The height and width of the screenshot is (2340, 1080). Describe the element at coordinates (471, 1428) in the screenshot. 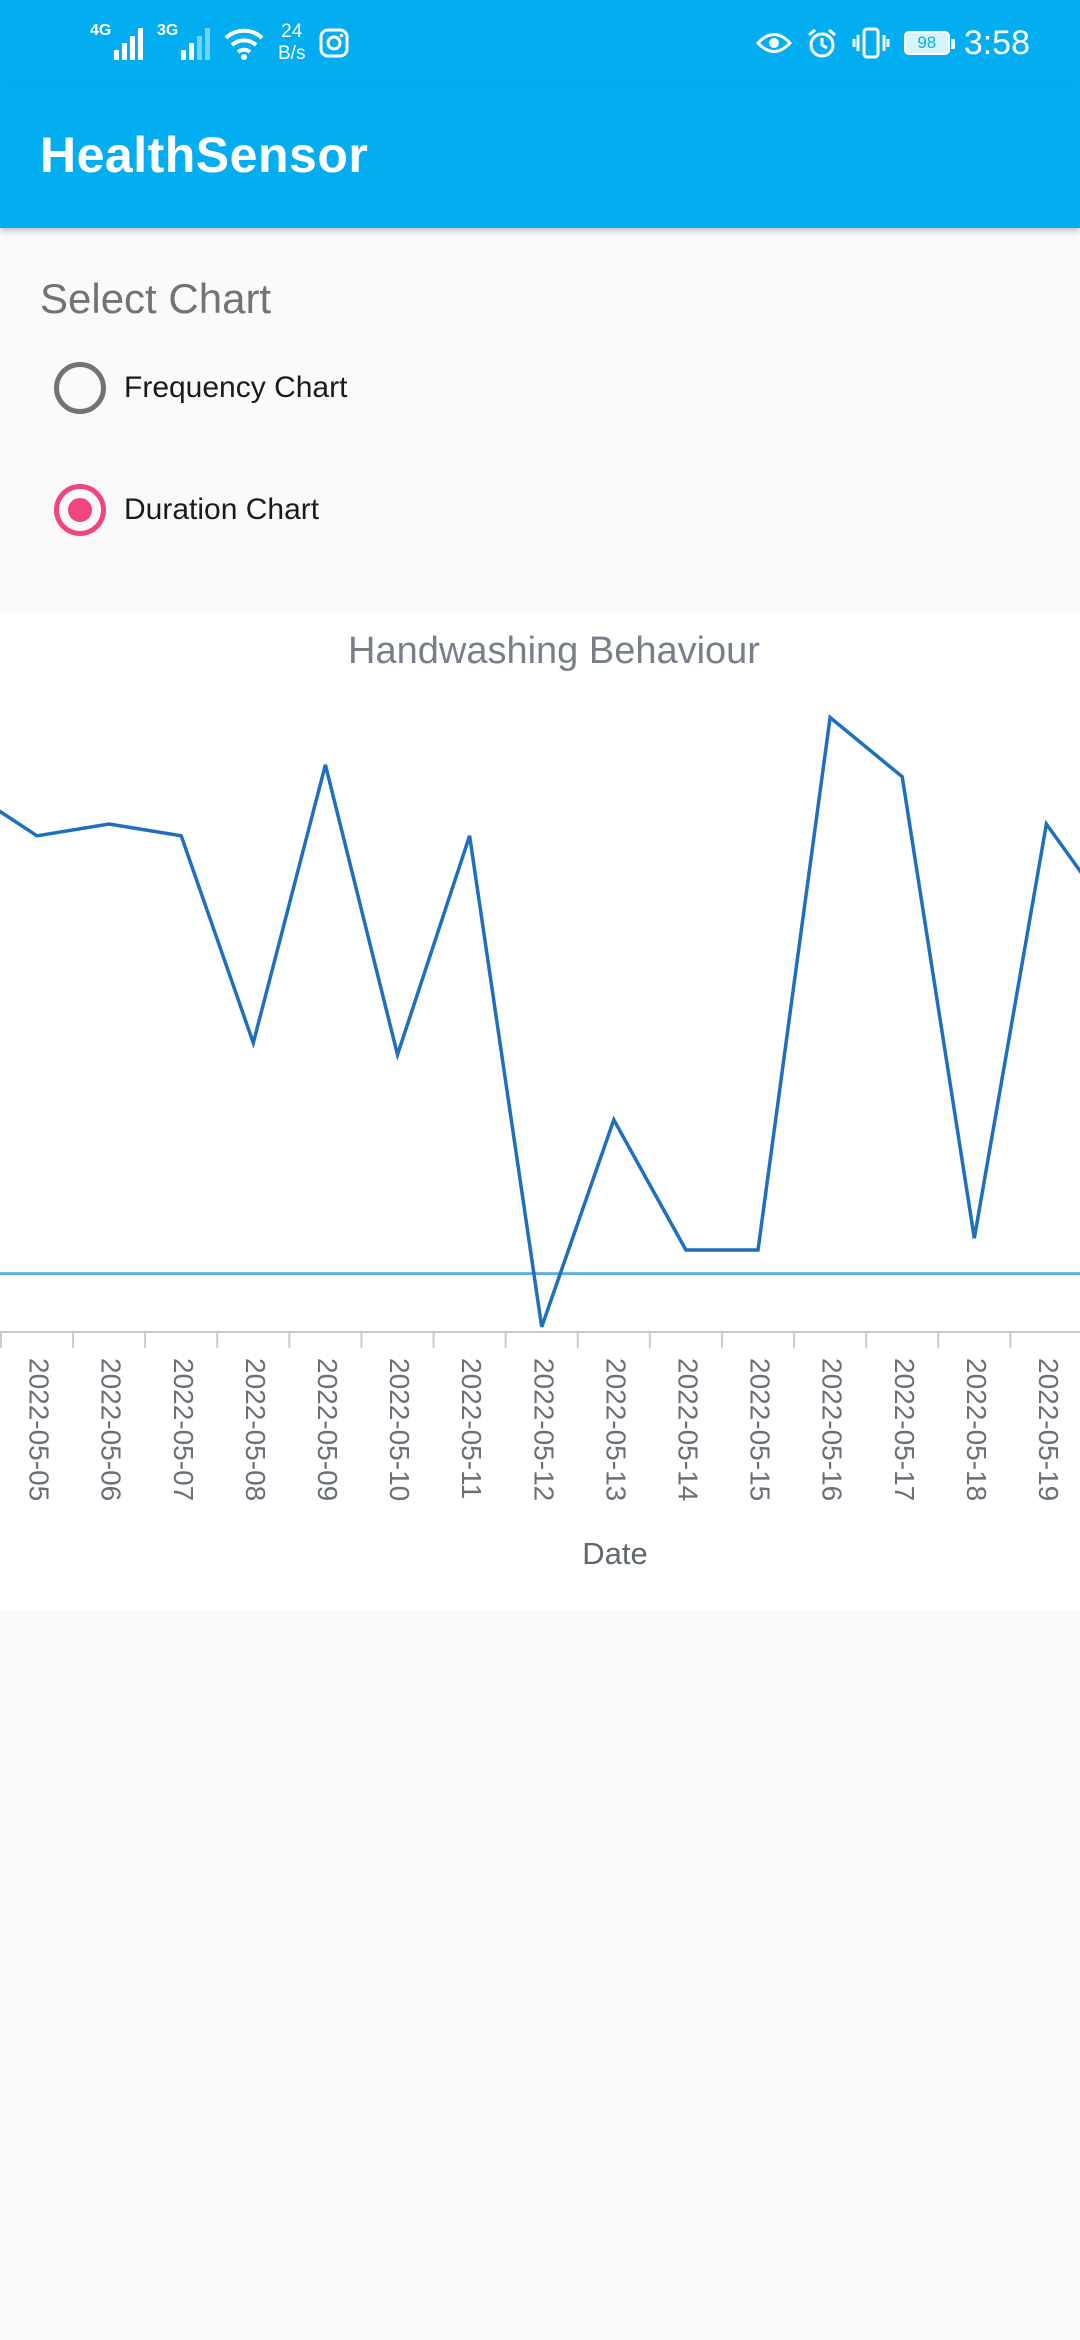

I see `x-tick-label: 2022-05-11` at that location.